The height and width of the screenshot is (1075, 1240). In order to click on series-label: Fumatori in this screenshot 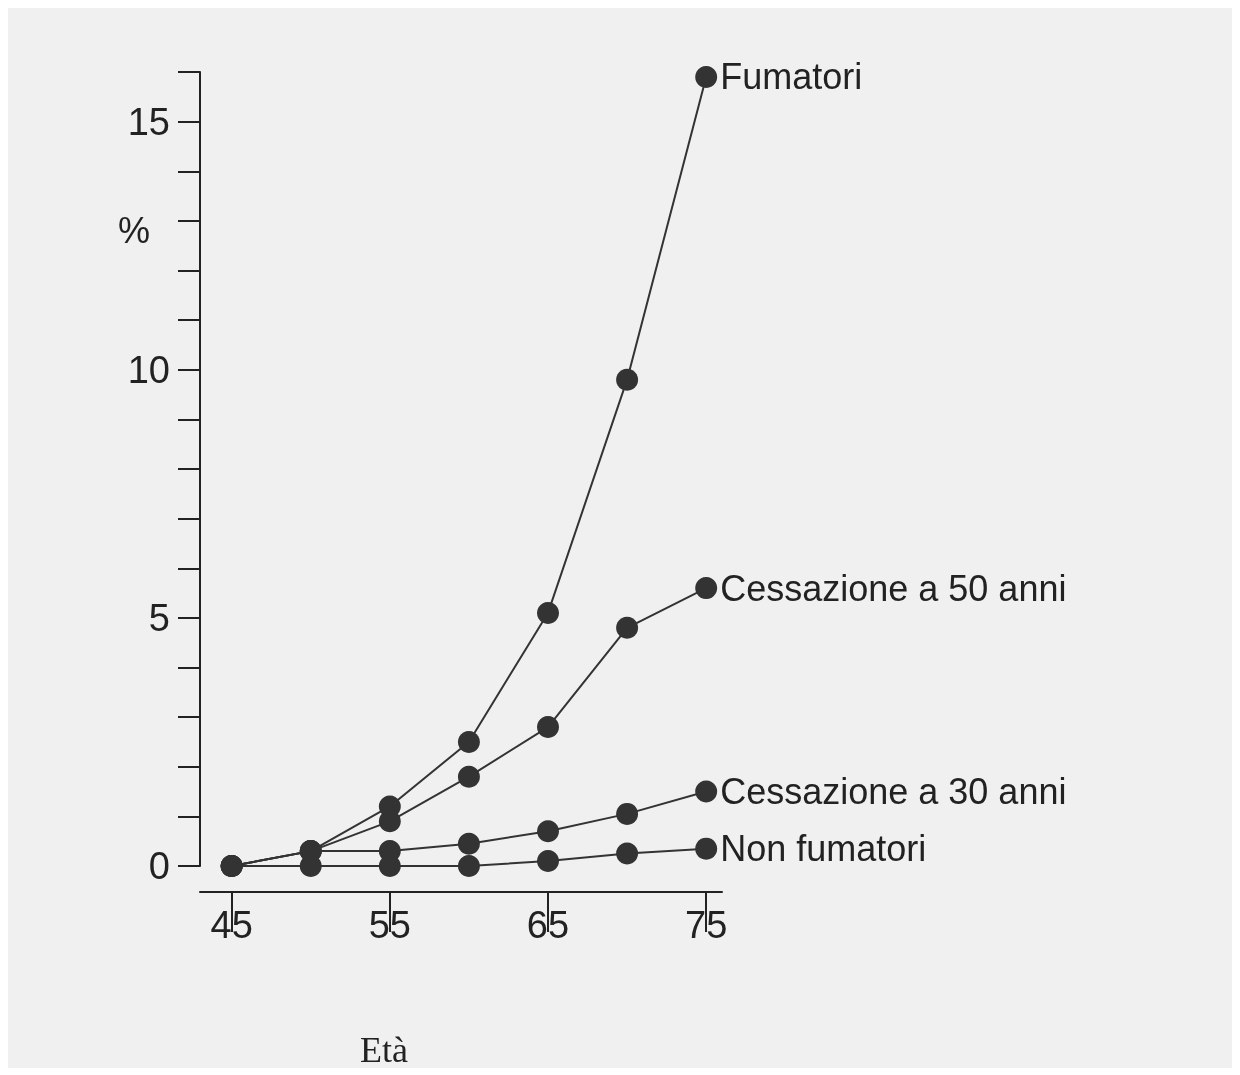, I will do `click(791, 77)`.